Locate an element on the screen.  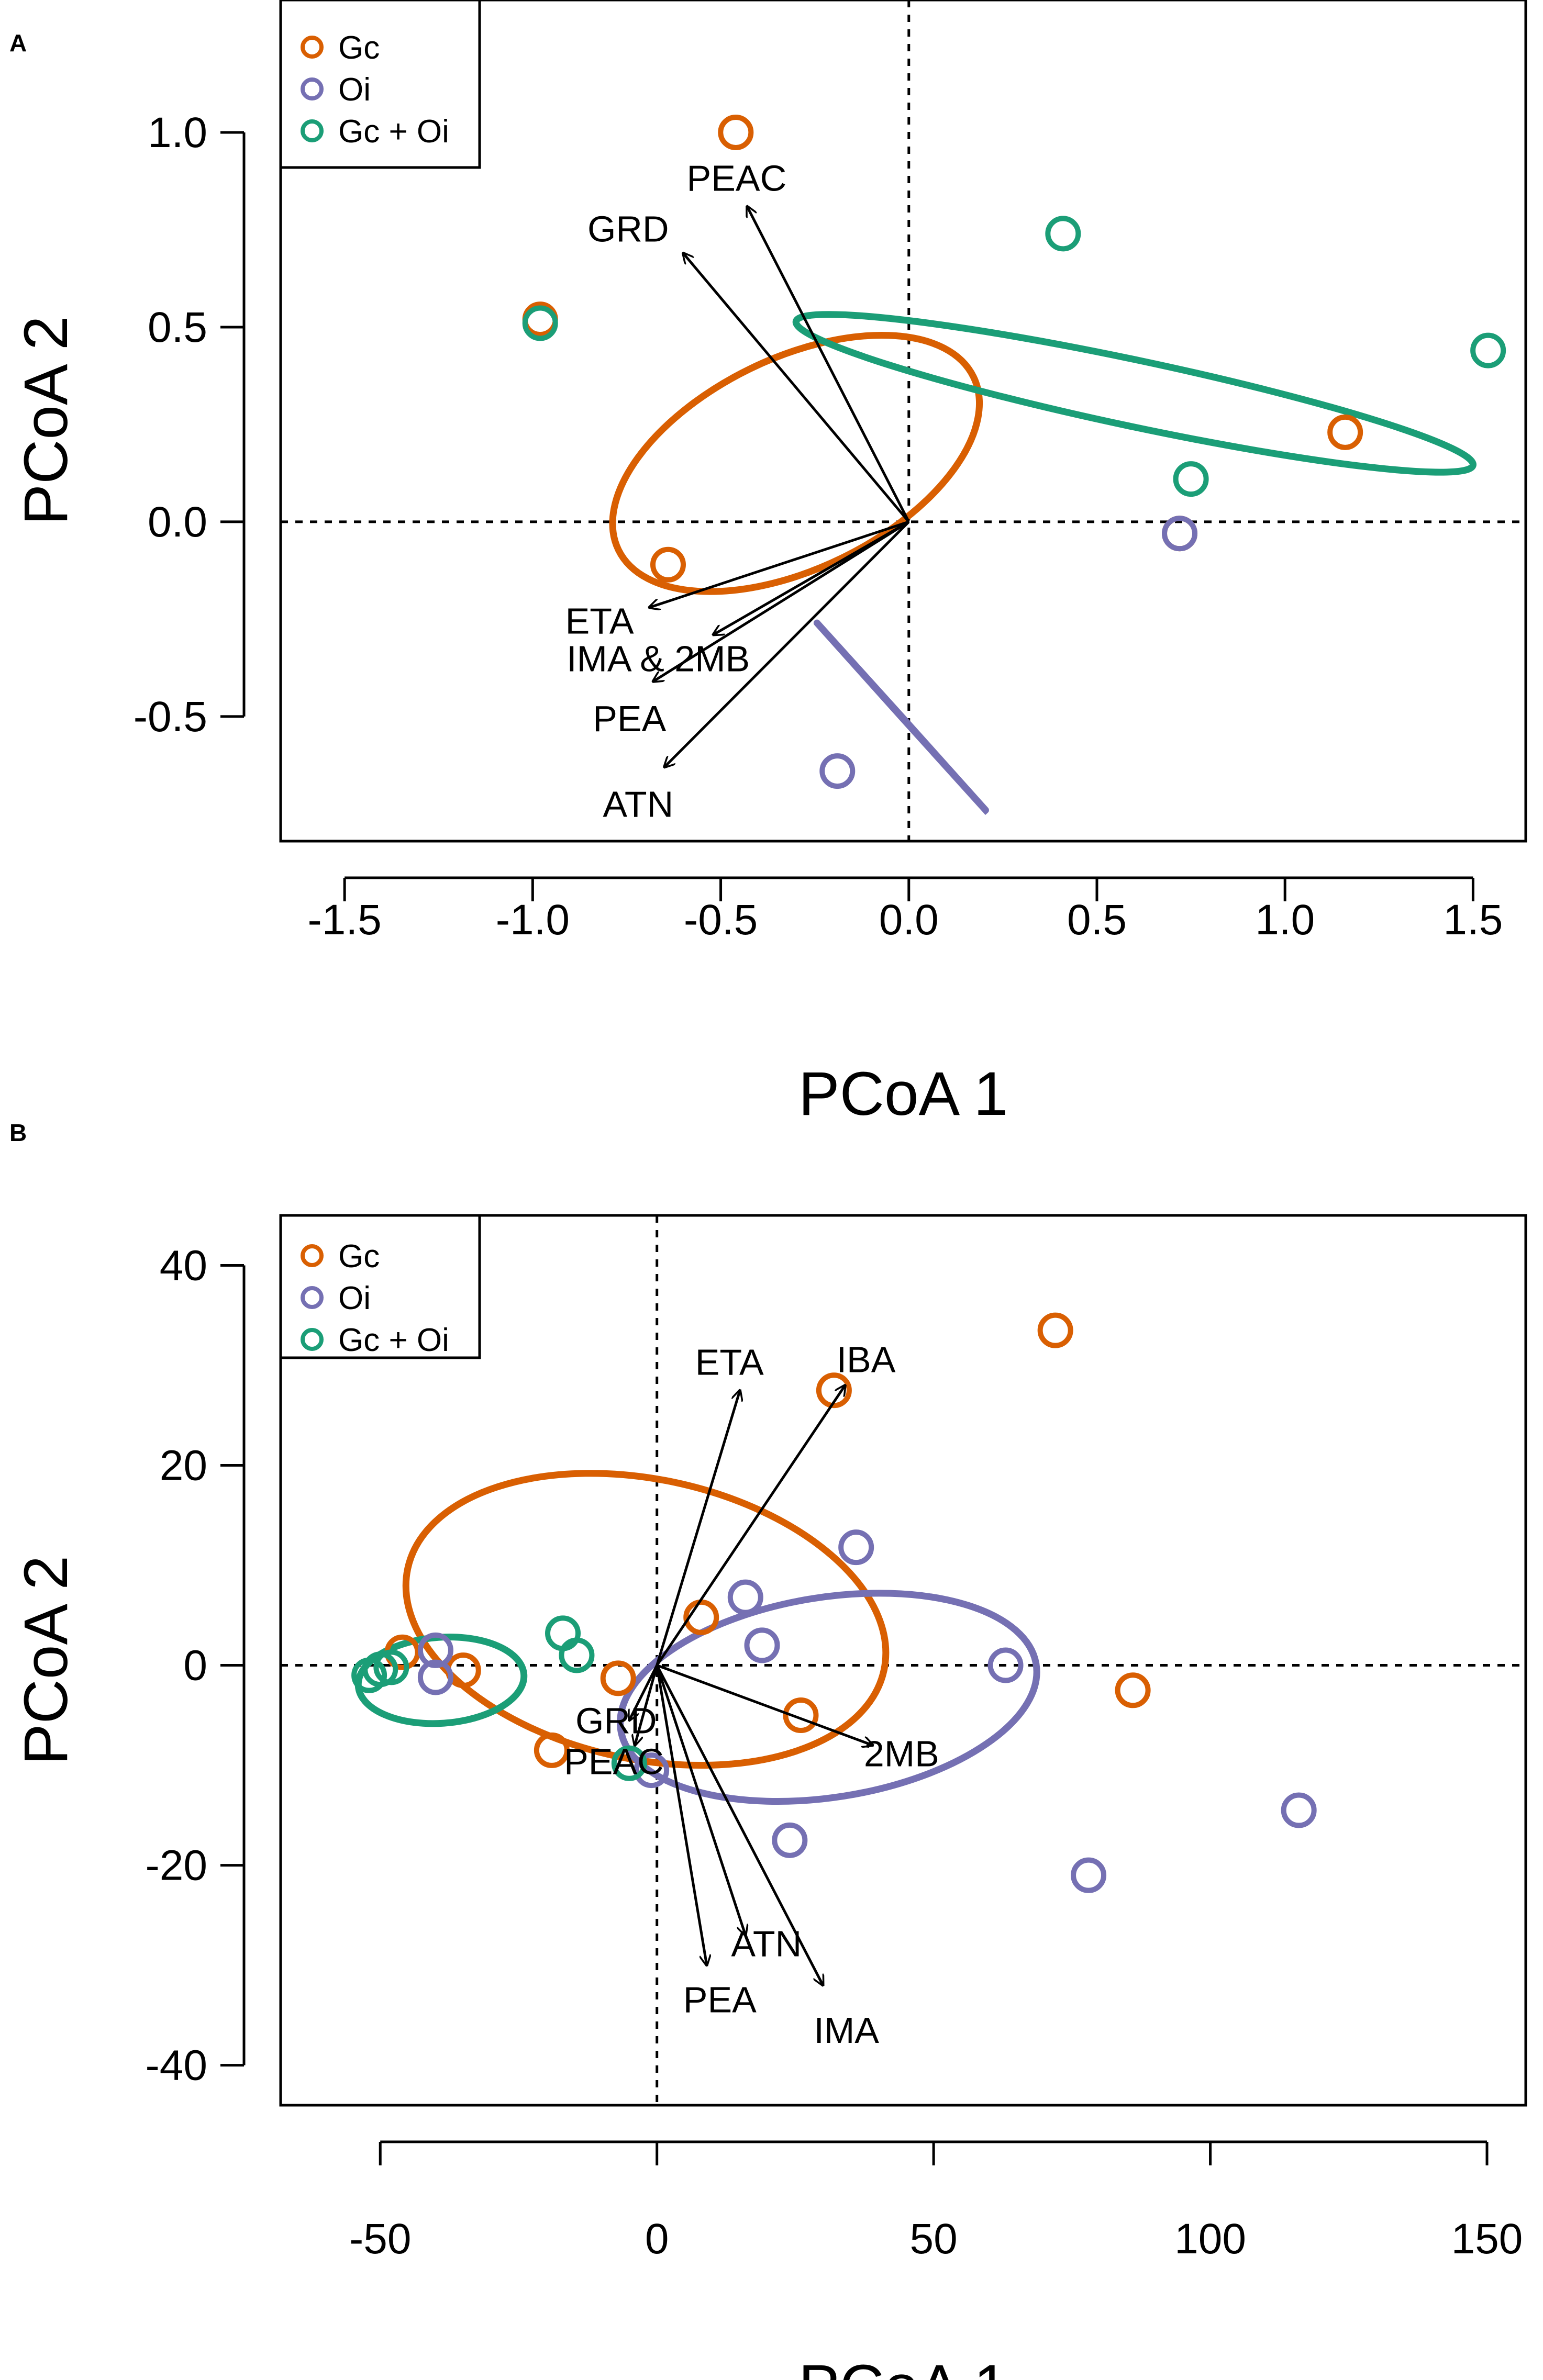
panel-a-vector-label-ima-2mb: IMA & 2MB is located at coordinates (658, 659).